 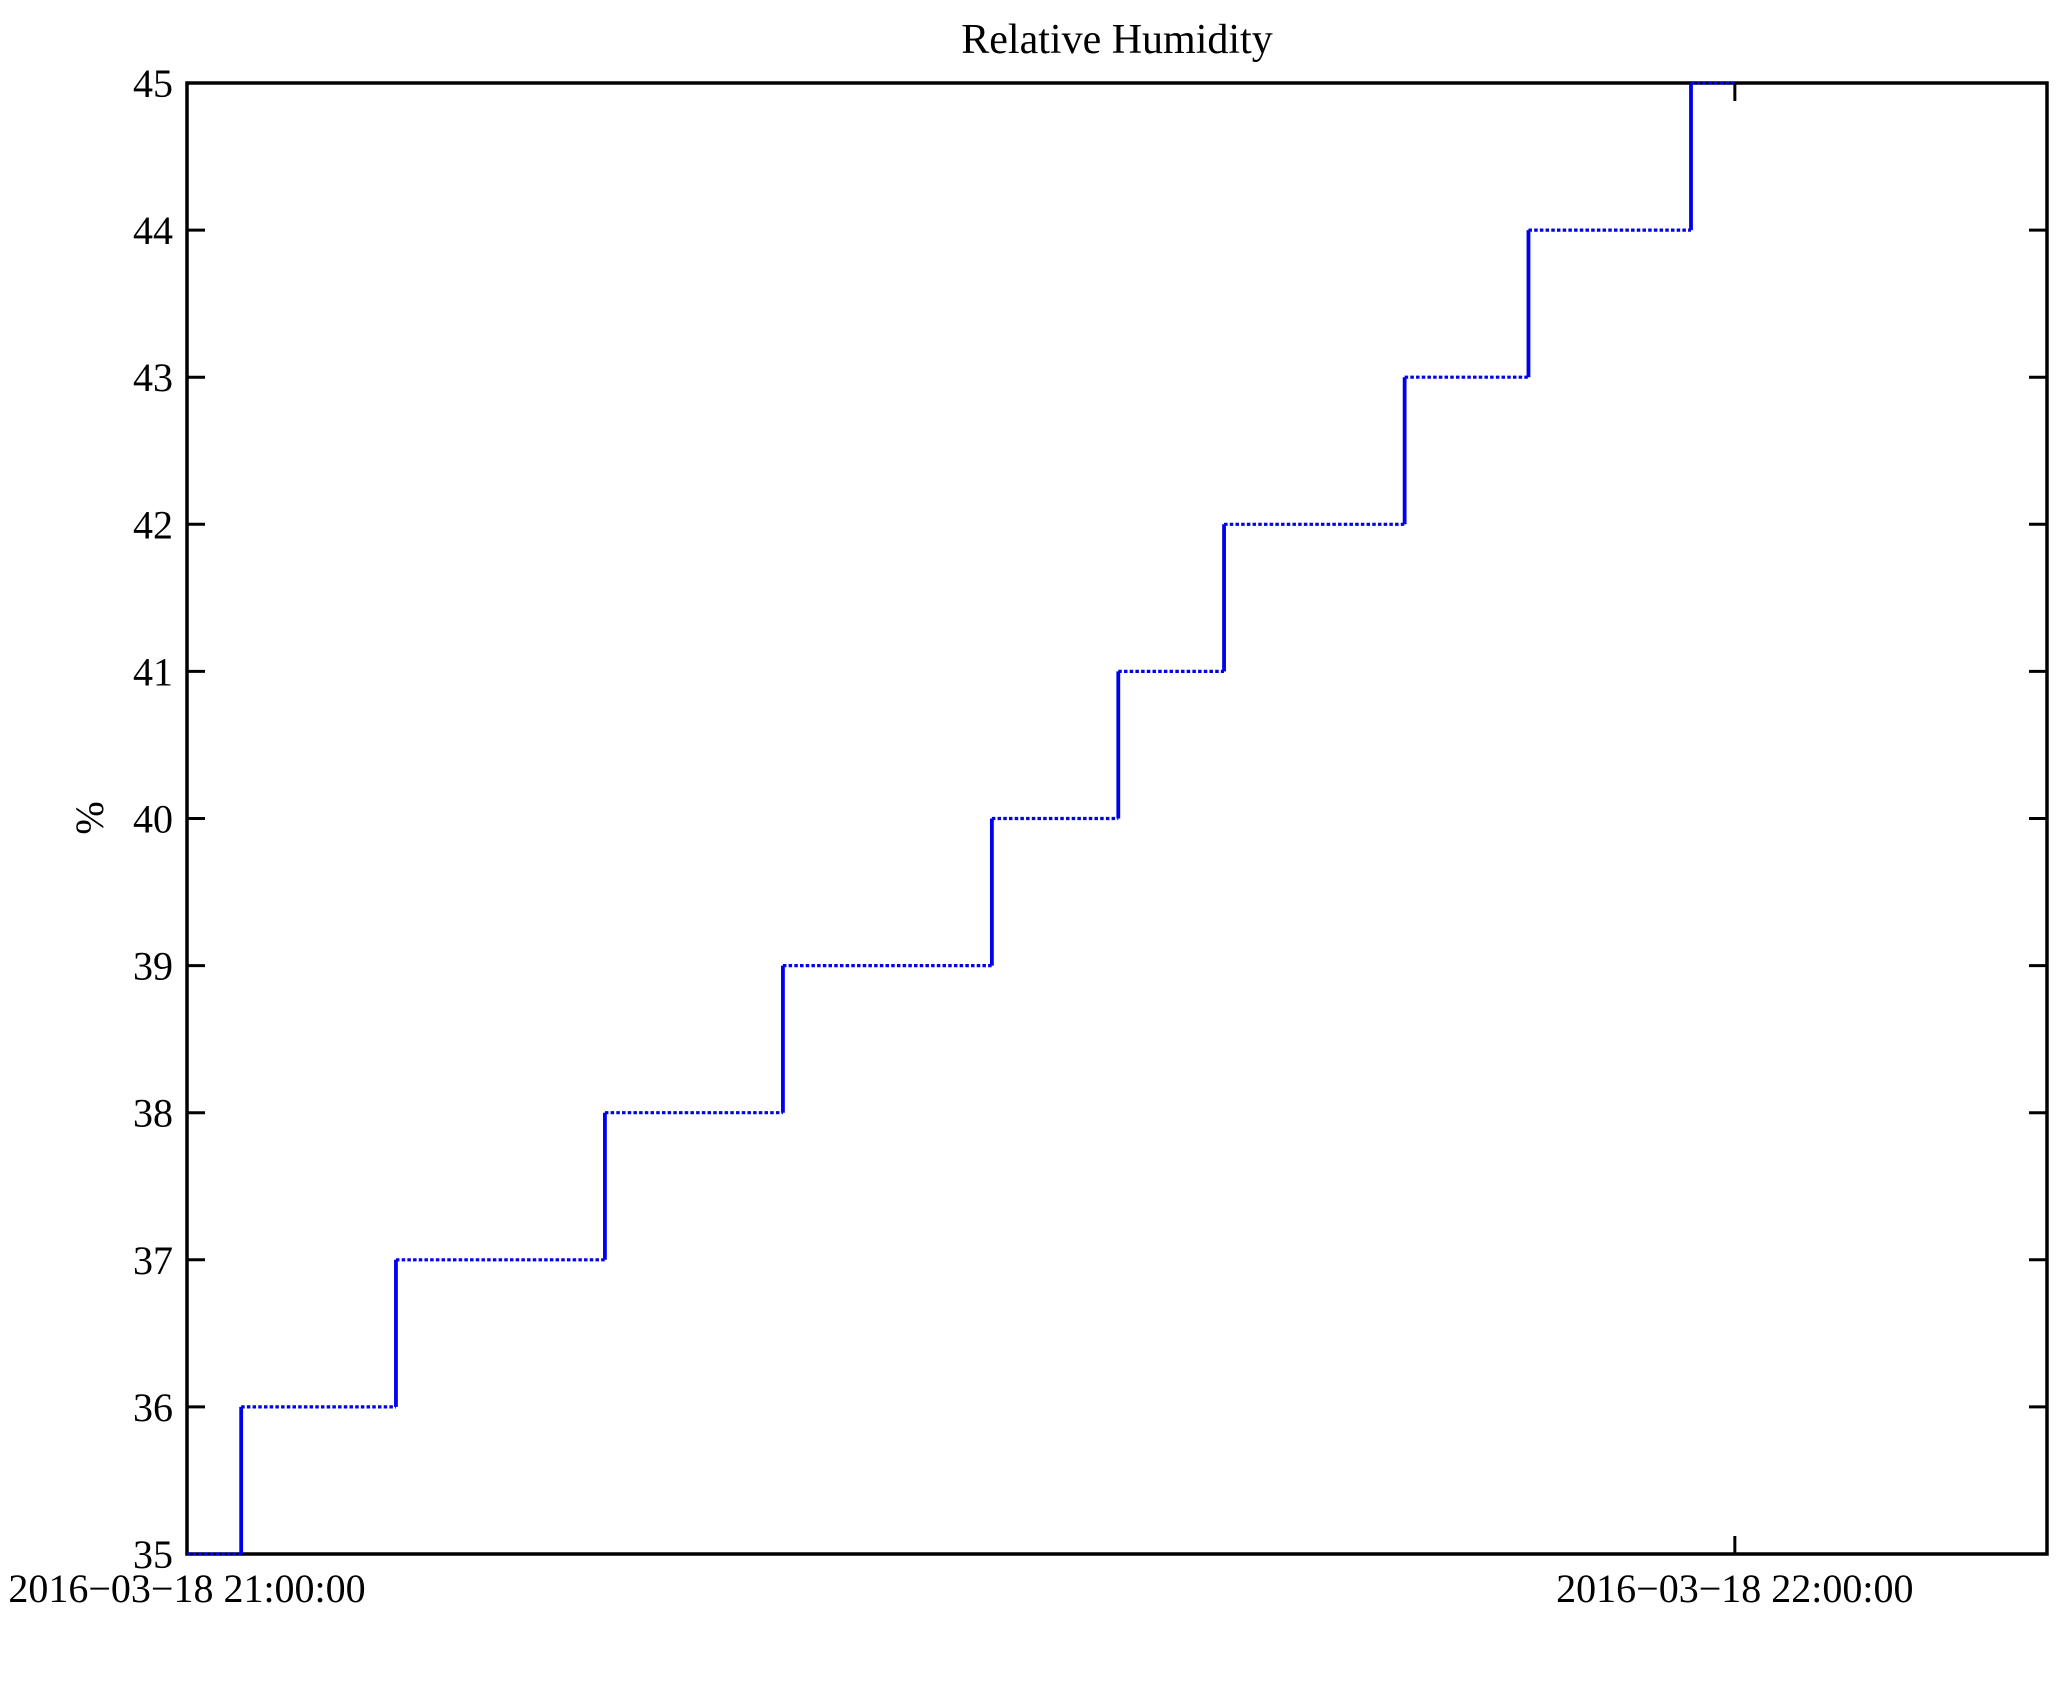 What do you see at coordinates (153, 1113) in the screenshot?
I see `y-tick-label: 38` at bounding box center [153, 1113].